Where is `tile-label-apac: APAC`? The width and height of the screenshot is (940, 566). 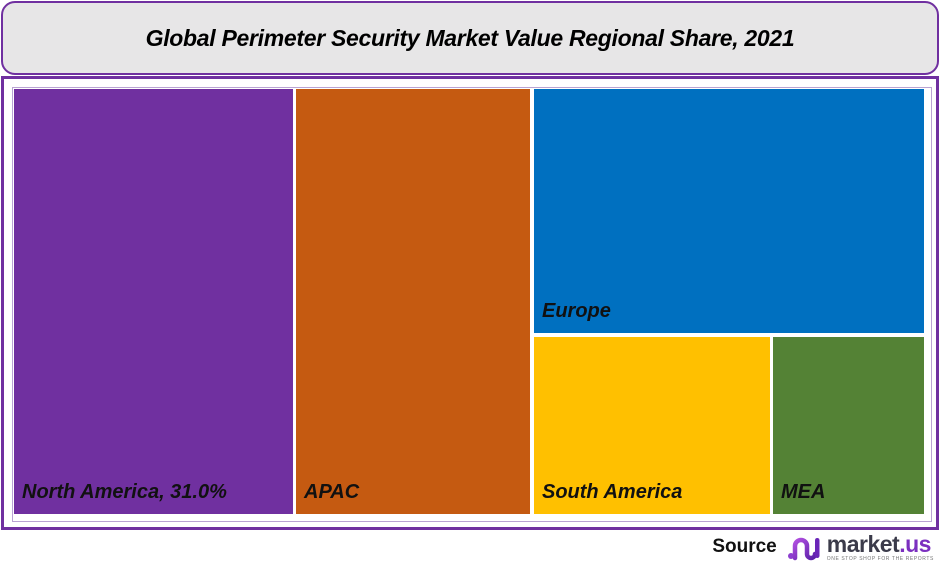 tile-label-apac: APAC is located at coordinates (332, 492).